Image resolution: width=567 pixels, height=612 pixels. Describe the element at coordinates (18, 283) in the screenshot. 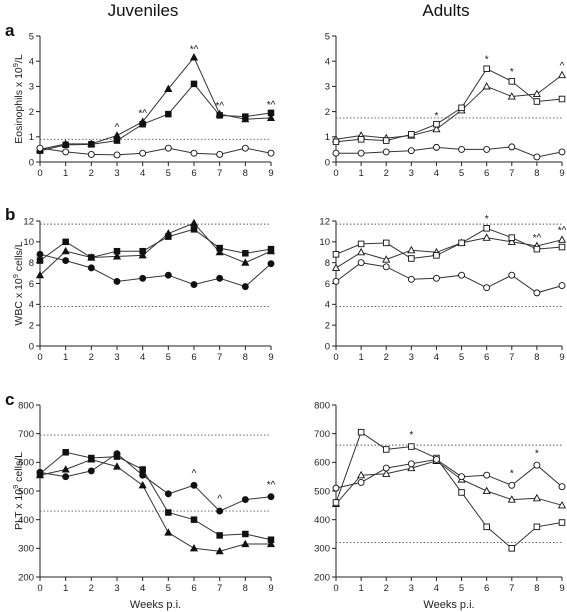

I see `y-axis-label: WBC x 109 cells/L` at that location.